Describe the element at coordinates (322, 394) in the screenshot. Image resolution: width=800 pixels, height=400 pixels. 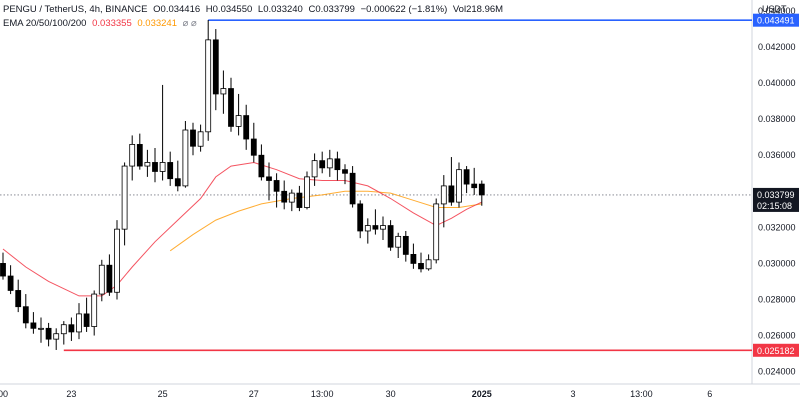
I see `time-tick-label: 13:00` at that location.